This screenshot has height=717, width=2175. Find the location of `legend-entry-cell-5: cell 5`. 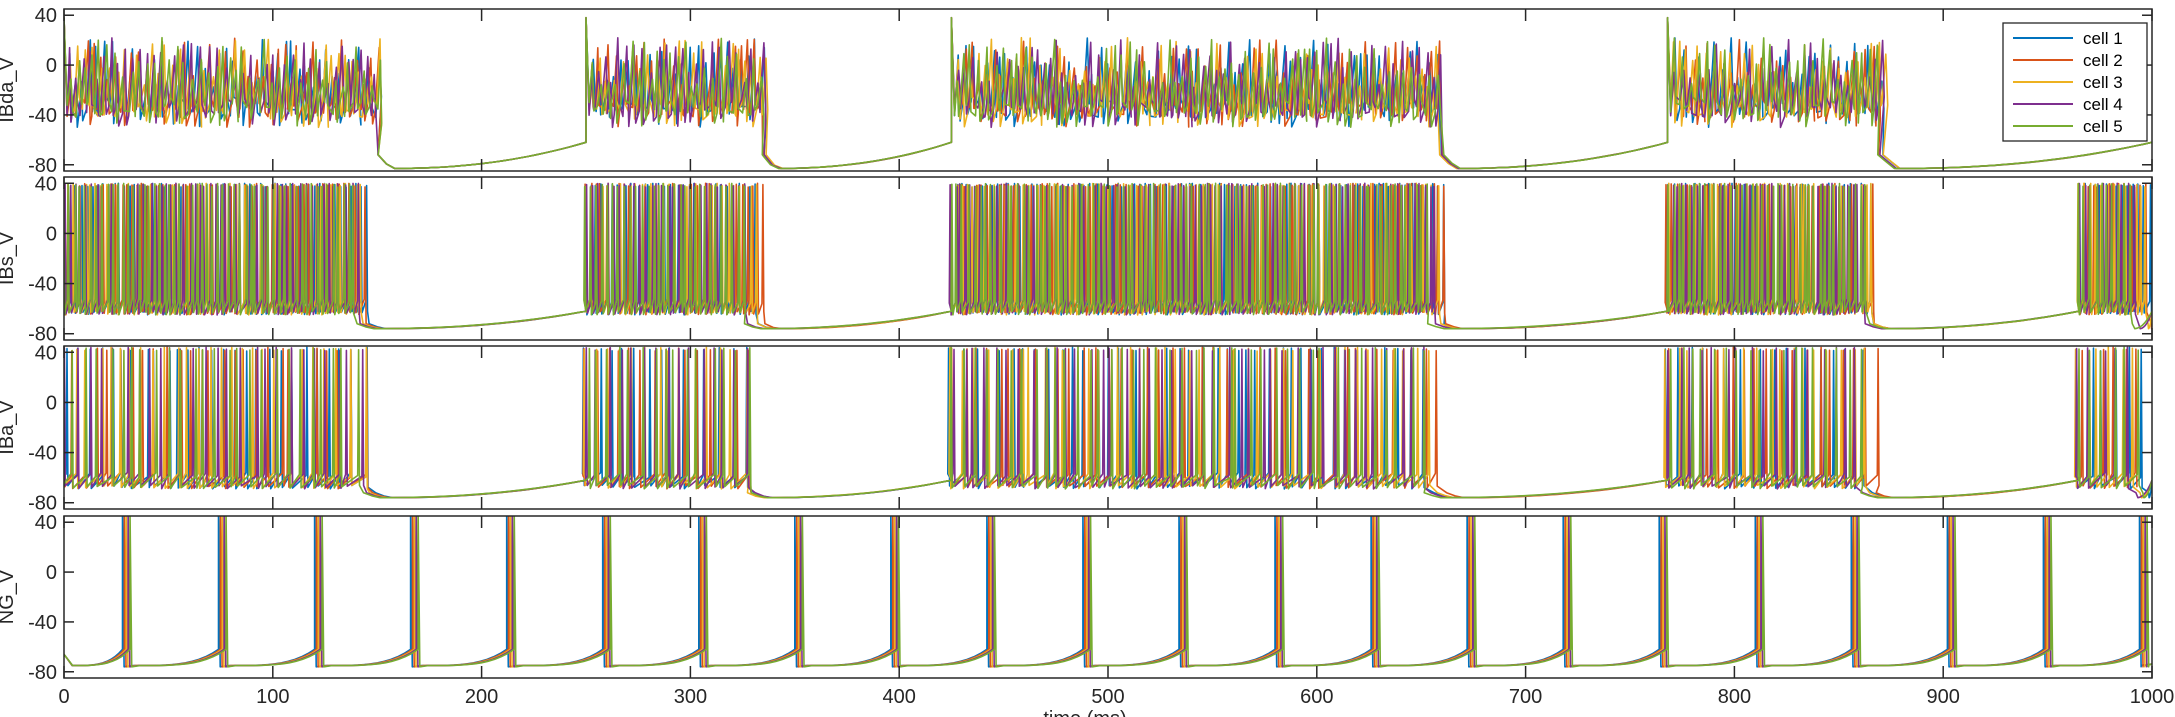

legend-entry-cell-5: cell 5 is located at coordinates (2103, 126).